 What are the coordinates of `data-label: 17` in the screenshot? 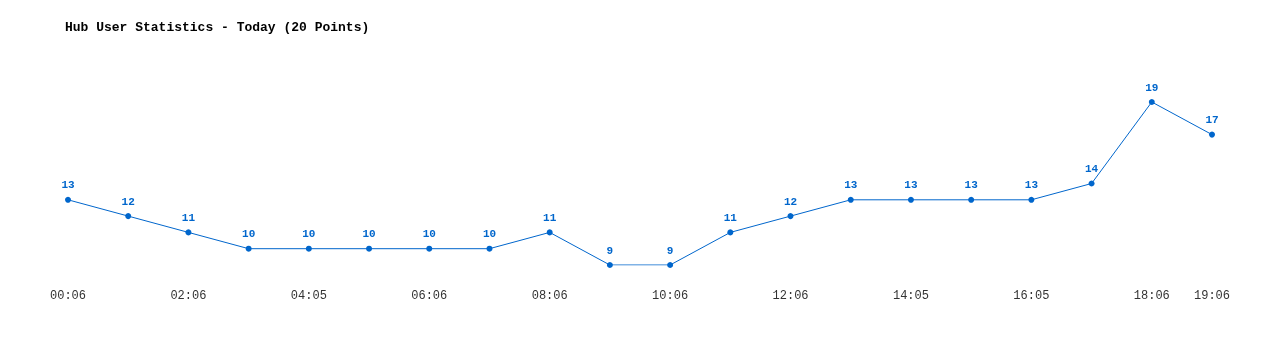 It's located at (1212, 120).